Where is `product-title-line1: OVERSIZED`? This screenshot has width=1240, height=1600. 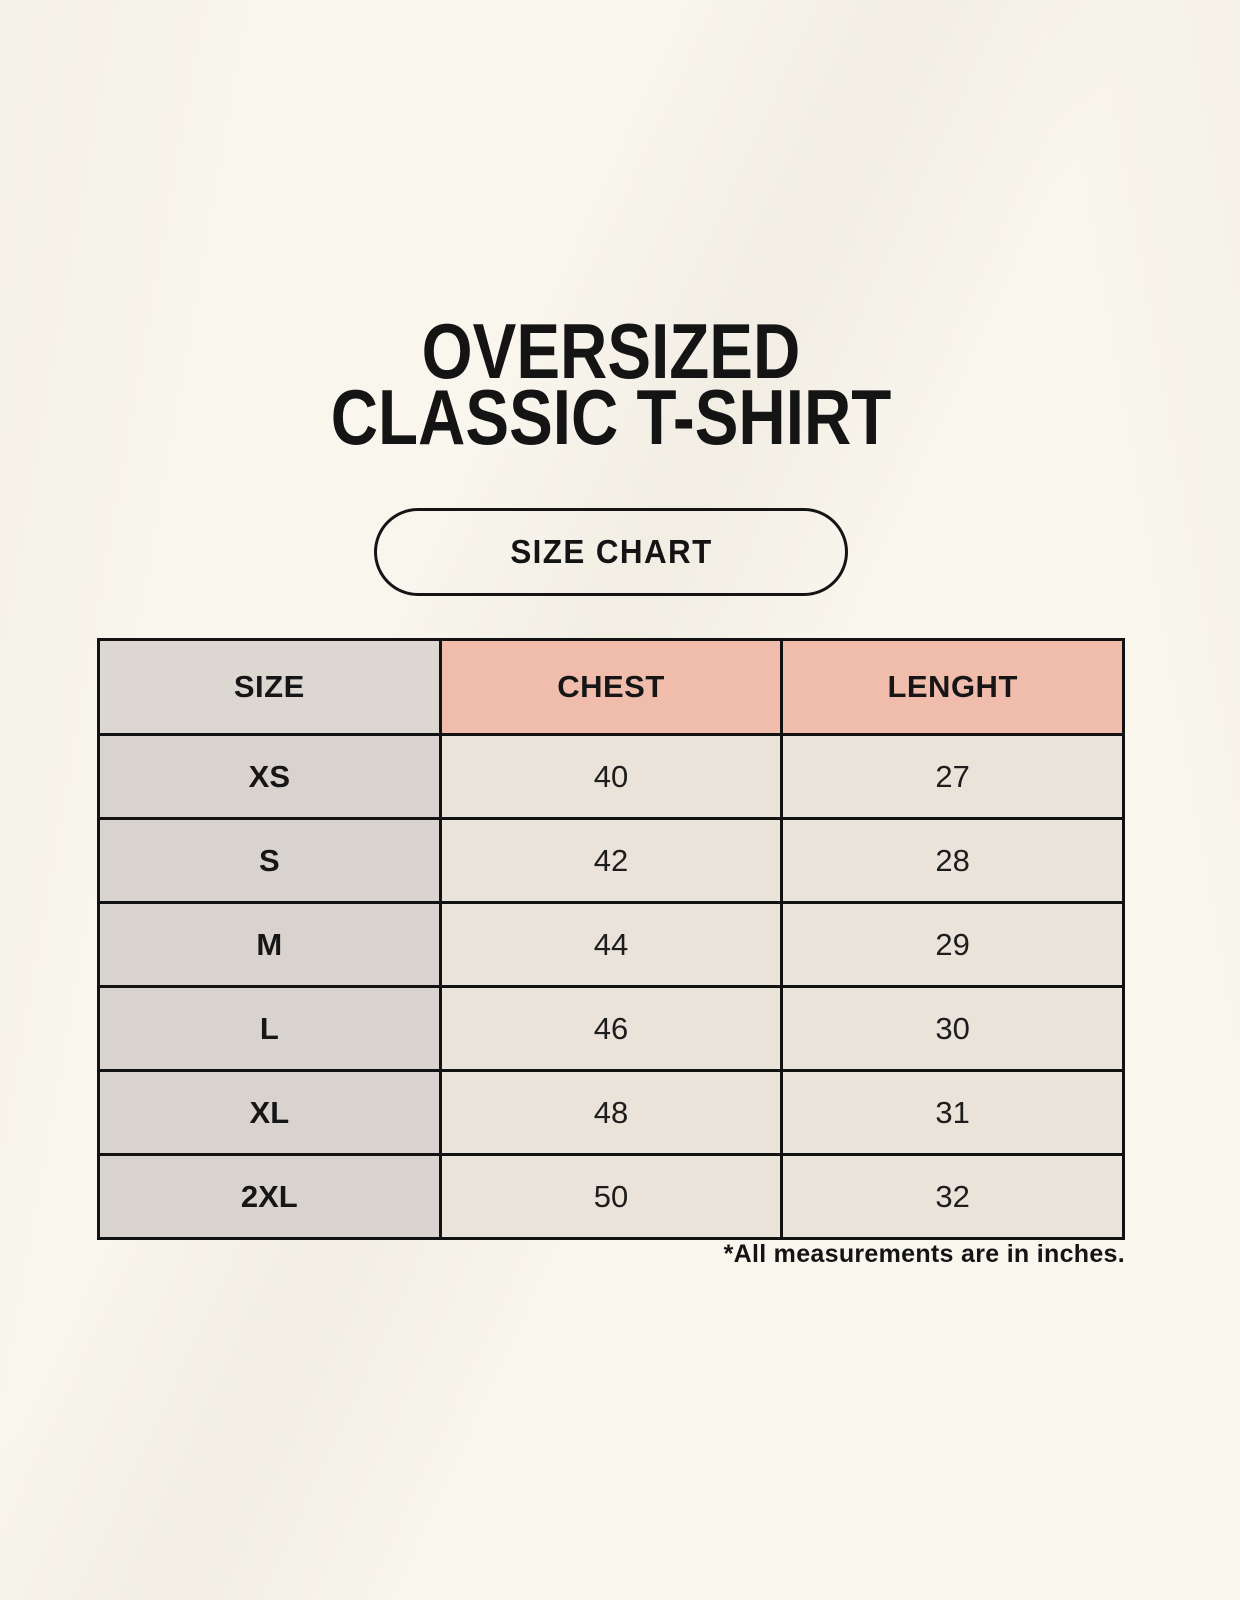
product-title-line1: OVERSIZED is located at coordinates (611, 351).